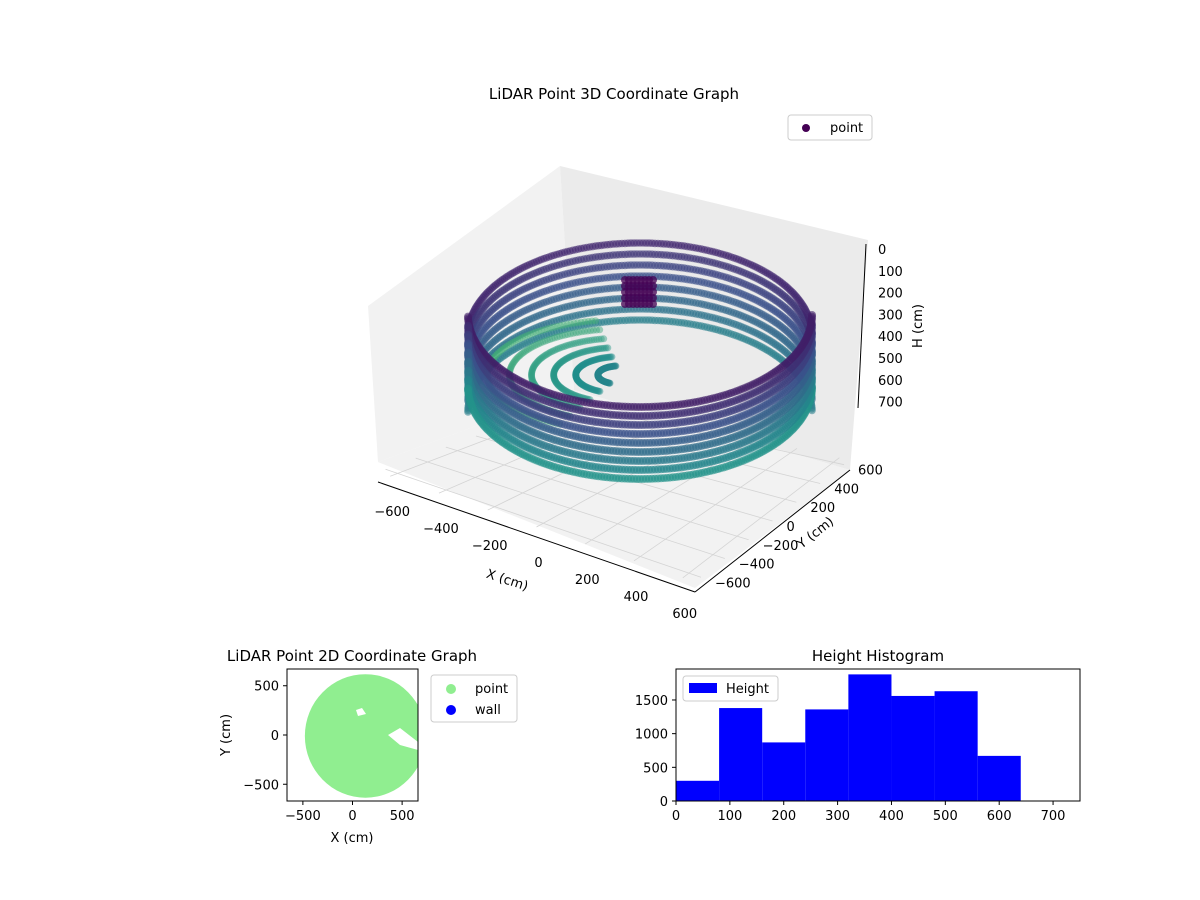 The height and width of the screenshot is (900, 1200). I want to click on histogram-frame, so click(878, 735).